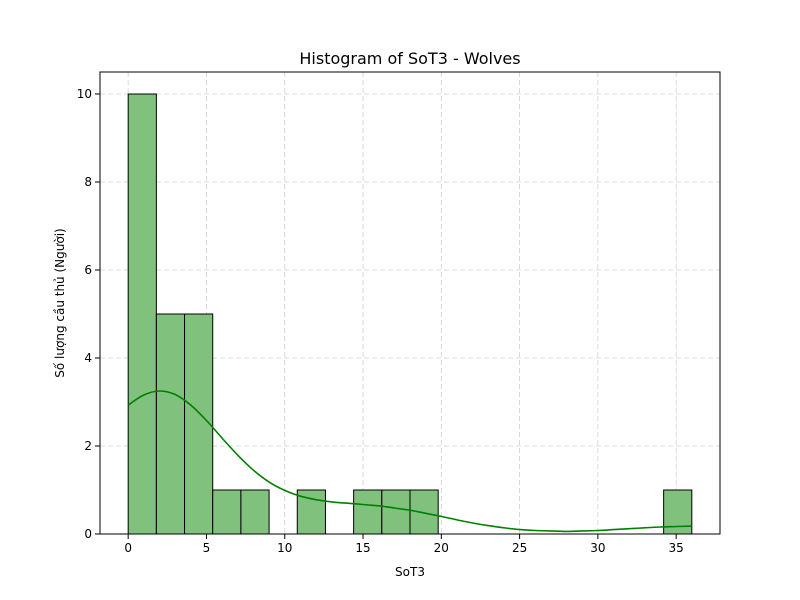 Image resolution: width=800 pixels, height=600 pixels. I want to click on y-tick-label: 8, so click(88, 182).